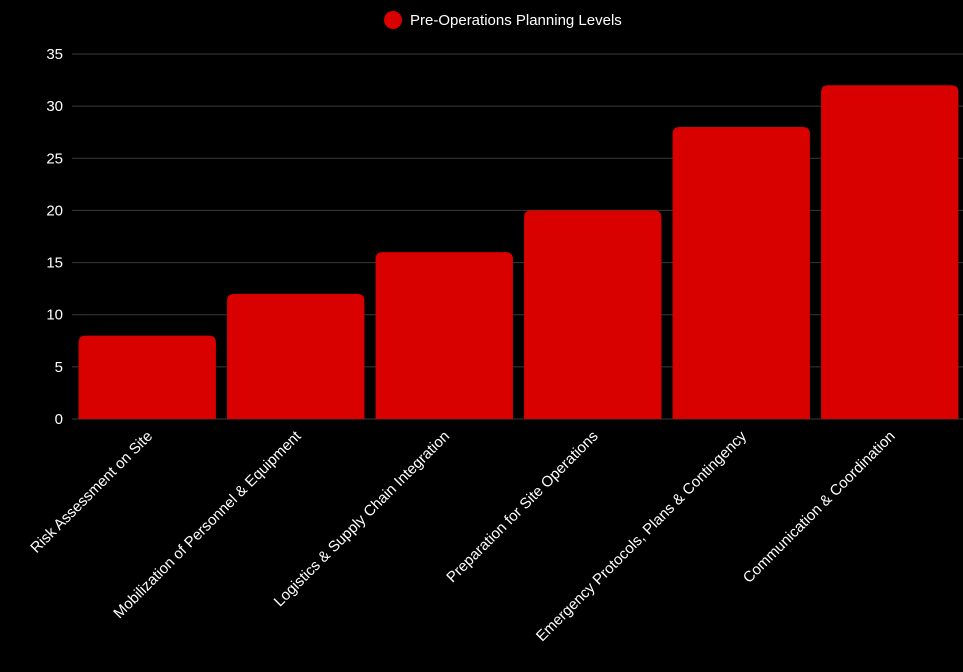 This screenshot has height=672, width=963. What do you see at coordinates (516, 20) in the screenshot?
I see `legend-label: Pre-Operations Planning Levels` at bounding box center [516, 20].